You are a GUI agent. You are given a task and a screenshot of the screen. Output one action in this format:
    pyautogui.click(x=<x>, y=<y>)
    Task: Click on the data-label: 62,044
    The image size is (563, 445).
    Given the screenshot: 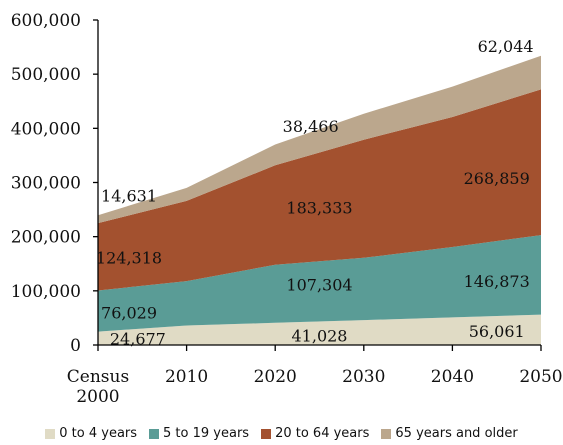 What is the action you would take?
    pyautogui.click(x=506, y=46)
    